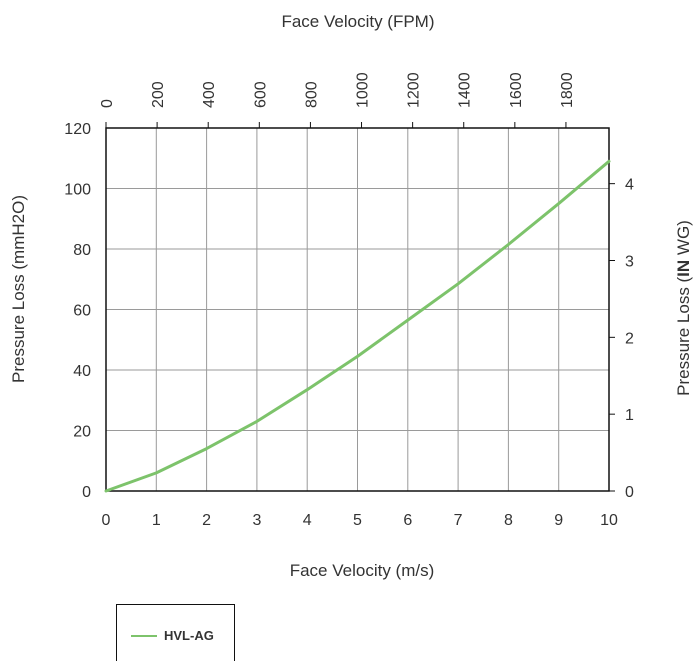  I want to click on y-right-title-suffix: WG), so click(683, 240).